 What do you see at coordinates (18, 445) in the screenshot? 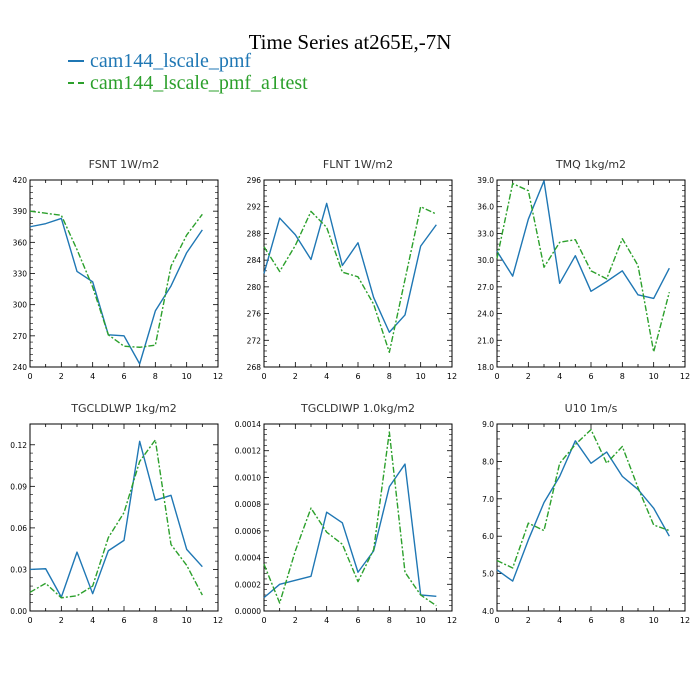
I see `y-tick-label: 0.12` at bounding box center [18, 445].